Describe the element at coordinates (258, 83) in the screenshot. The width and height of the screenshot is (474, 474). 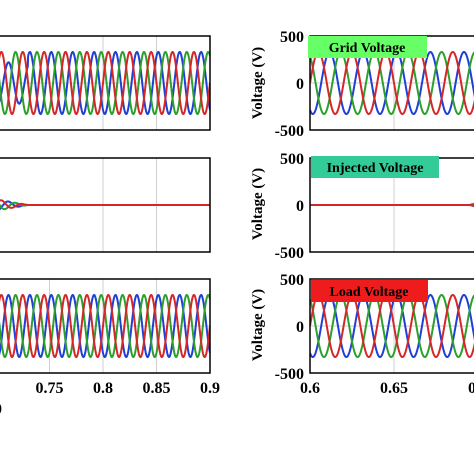
I see `y-axis-label-grid: Voltage (V)` at that location.